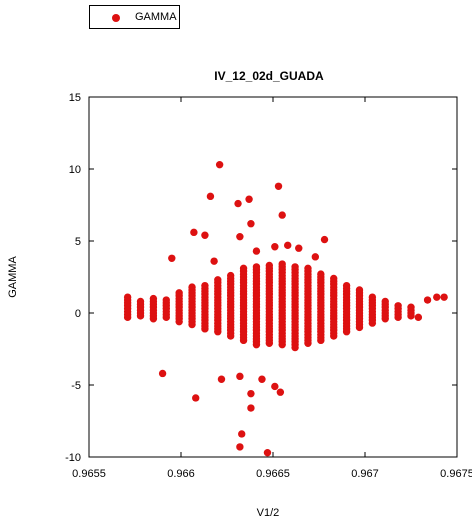 The height and width of the screenshot is (525, 472). What do you see at coordinates (134, 17) in the screenshot?
I see `legend: GAMMA` at bounding box center [134, 17].